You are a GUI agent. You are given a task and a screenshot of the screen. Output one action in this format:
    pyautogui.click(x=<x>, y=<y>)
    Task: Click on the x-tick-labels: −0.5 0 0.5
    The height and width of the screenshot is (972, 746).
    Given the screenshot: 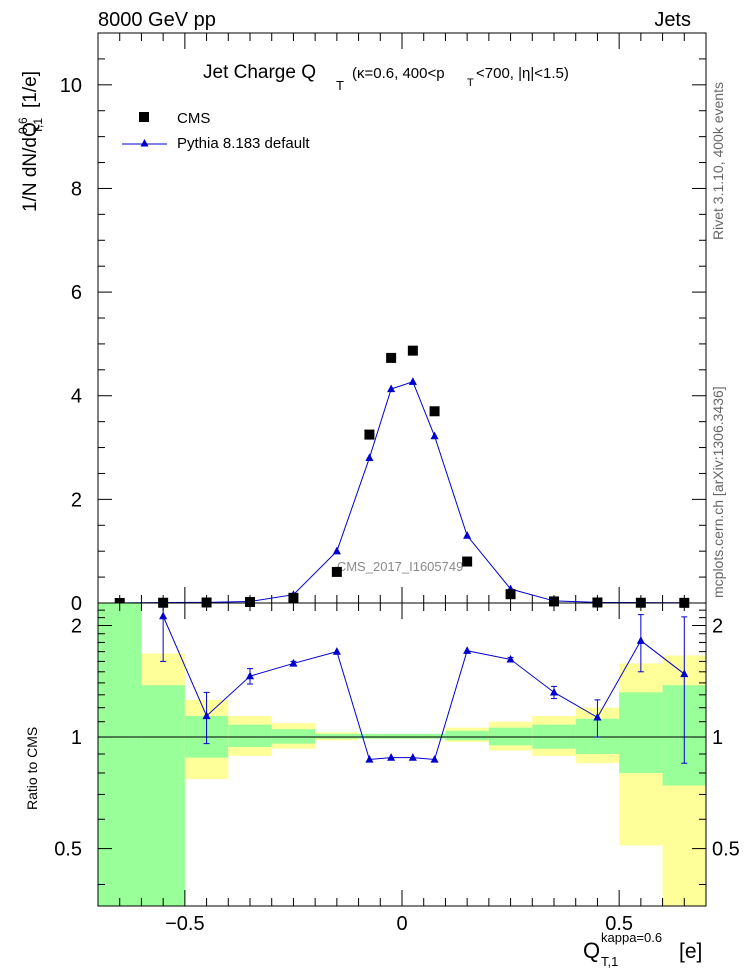 What is the action you would take?
    pyautogui.click(x=399, y=924)
    